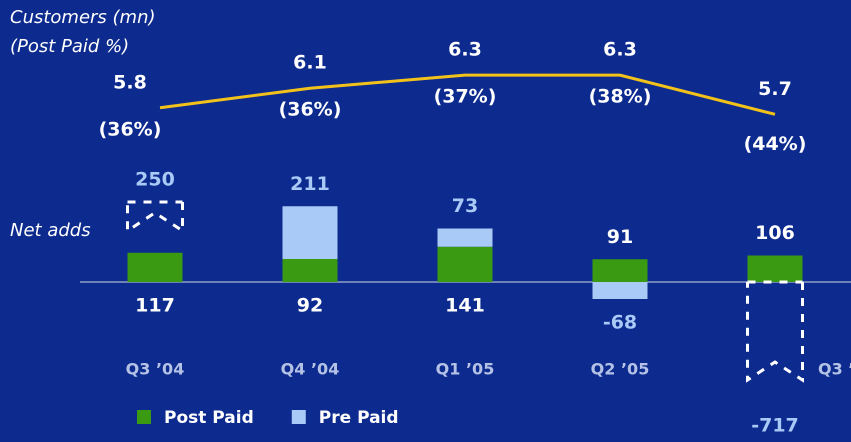  Describe the element at coordinates (155, 306) in the screenshot. I see `bar-value-label: 117` at that location.